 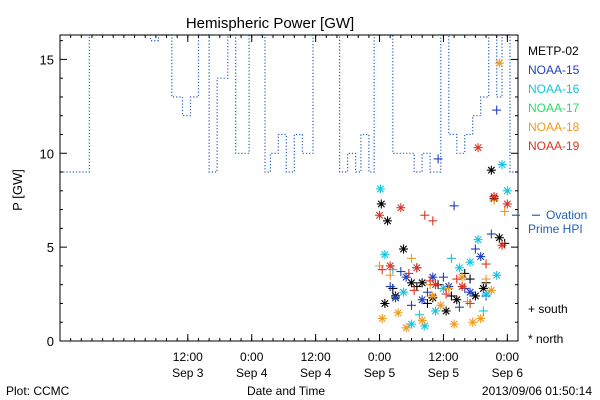 I want to click on plot-timestamp: 2013/09/06 01:50:14, so click(x=537, y=391).